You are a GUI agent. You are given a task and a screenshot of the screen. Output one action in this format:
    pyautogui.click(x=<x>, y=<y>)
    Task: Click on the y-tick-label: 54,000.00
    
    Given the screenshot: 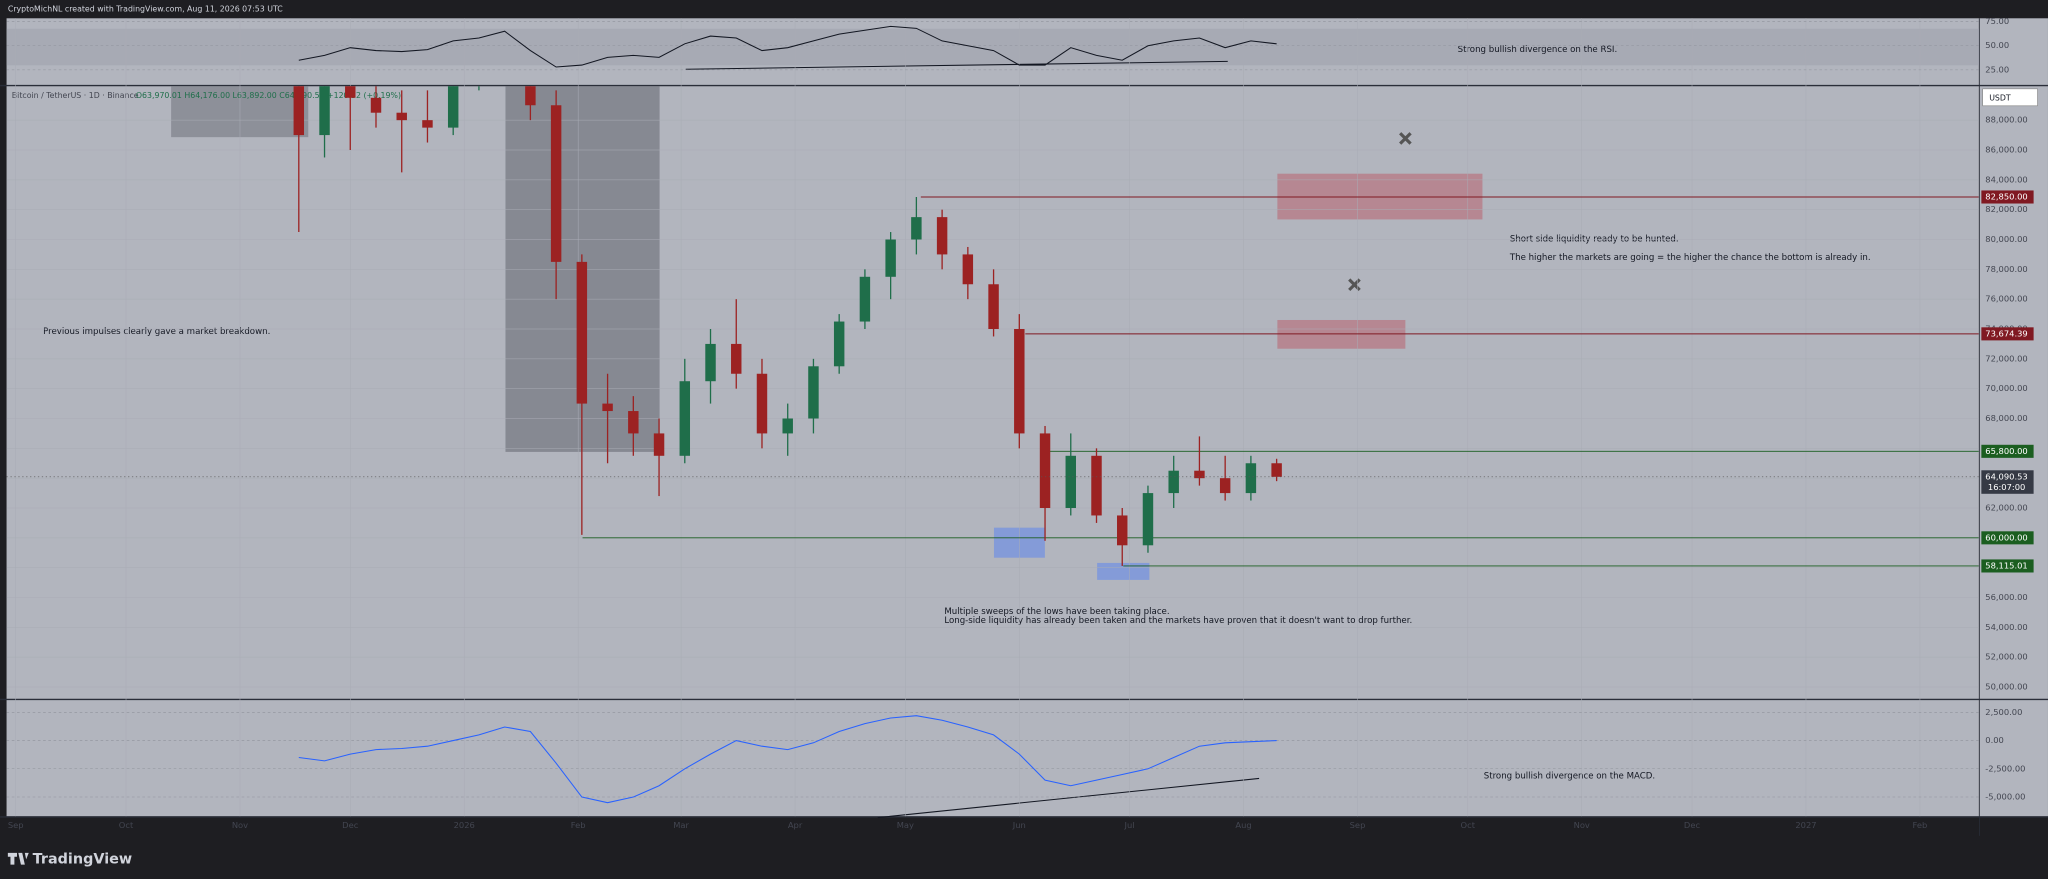 What is the action you would take?
    pyautogui.click(x=2006, y=627)
    